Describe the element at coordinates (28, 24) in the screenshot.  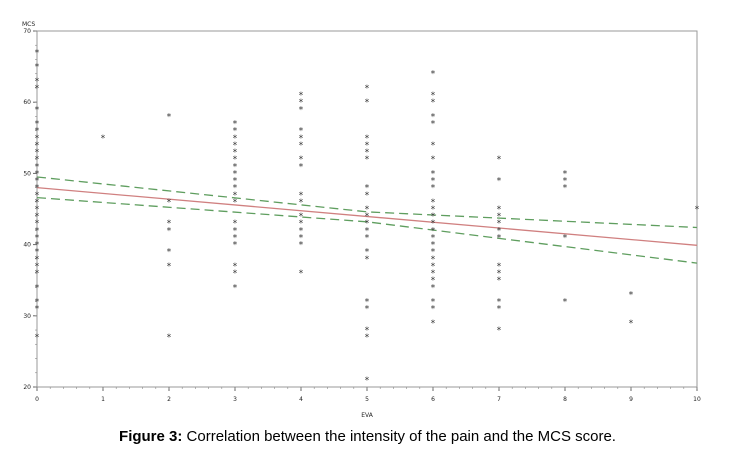
I see `y-axis-title: MCS` at that location.